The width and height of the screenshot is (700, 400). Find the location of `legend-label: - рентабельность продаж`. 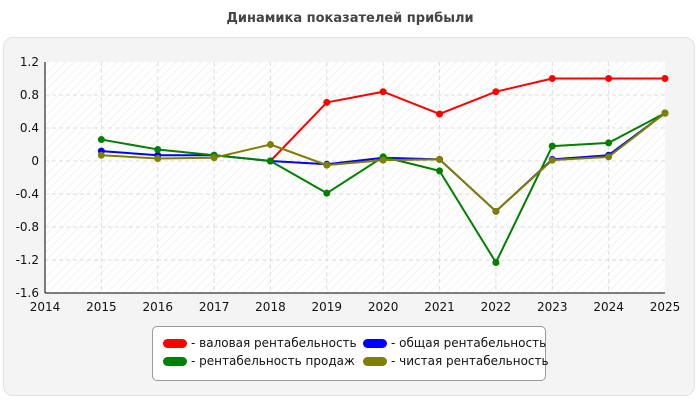

legend-label: - рентабельность продаж is located at coordinates (273, 361).